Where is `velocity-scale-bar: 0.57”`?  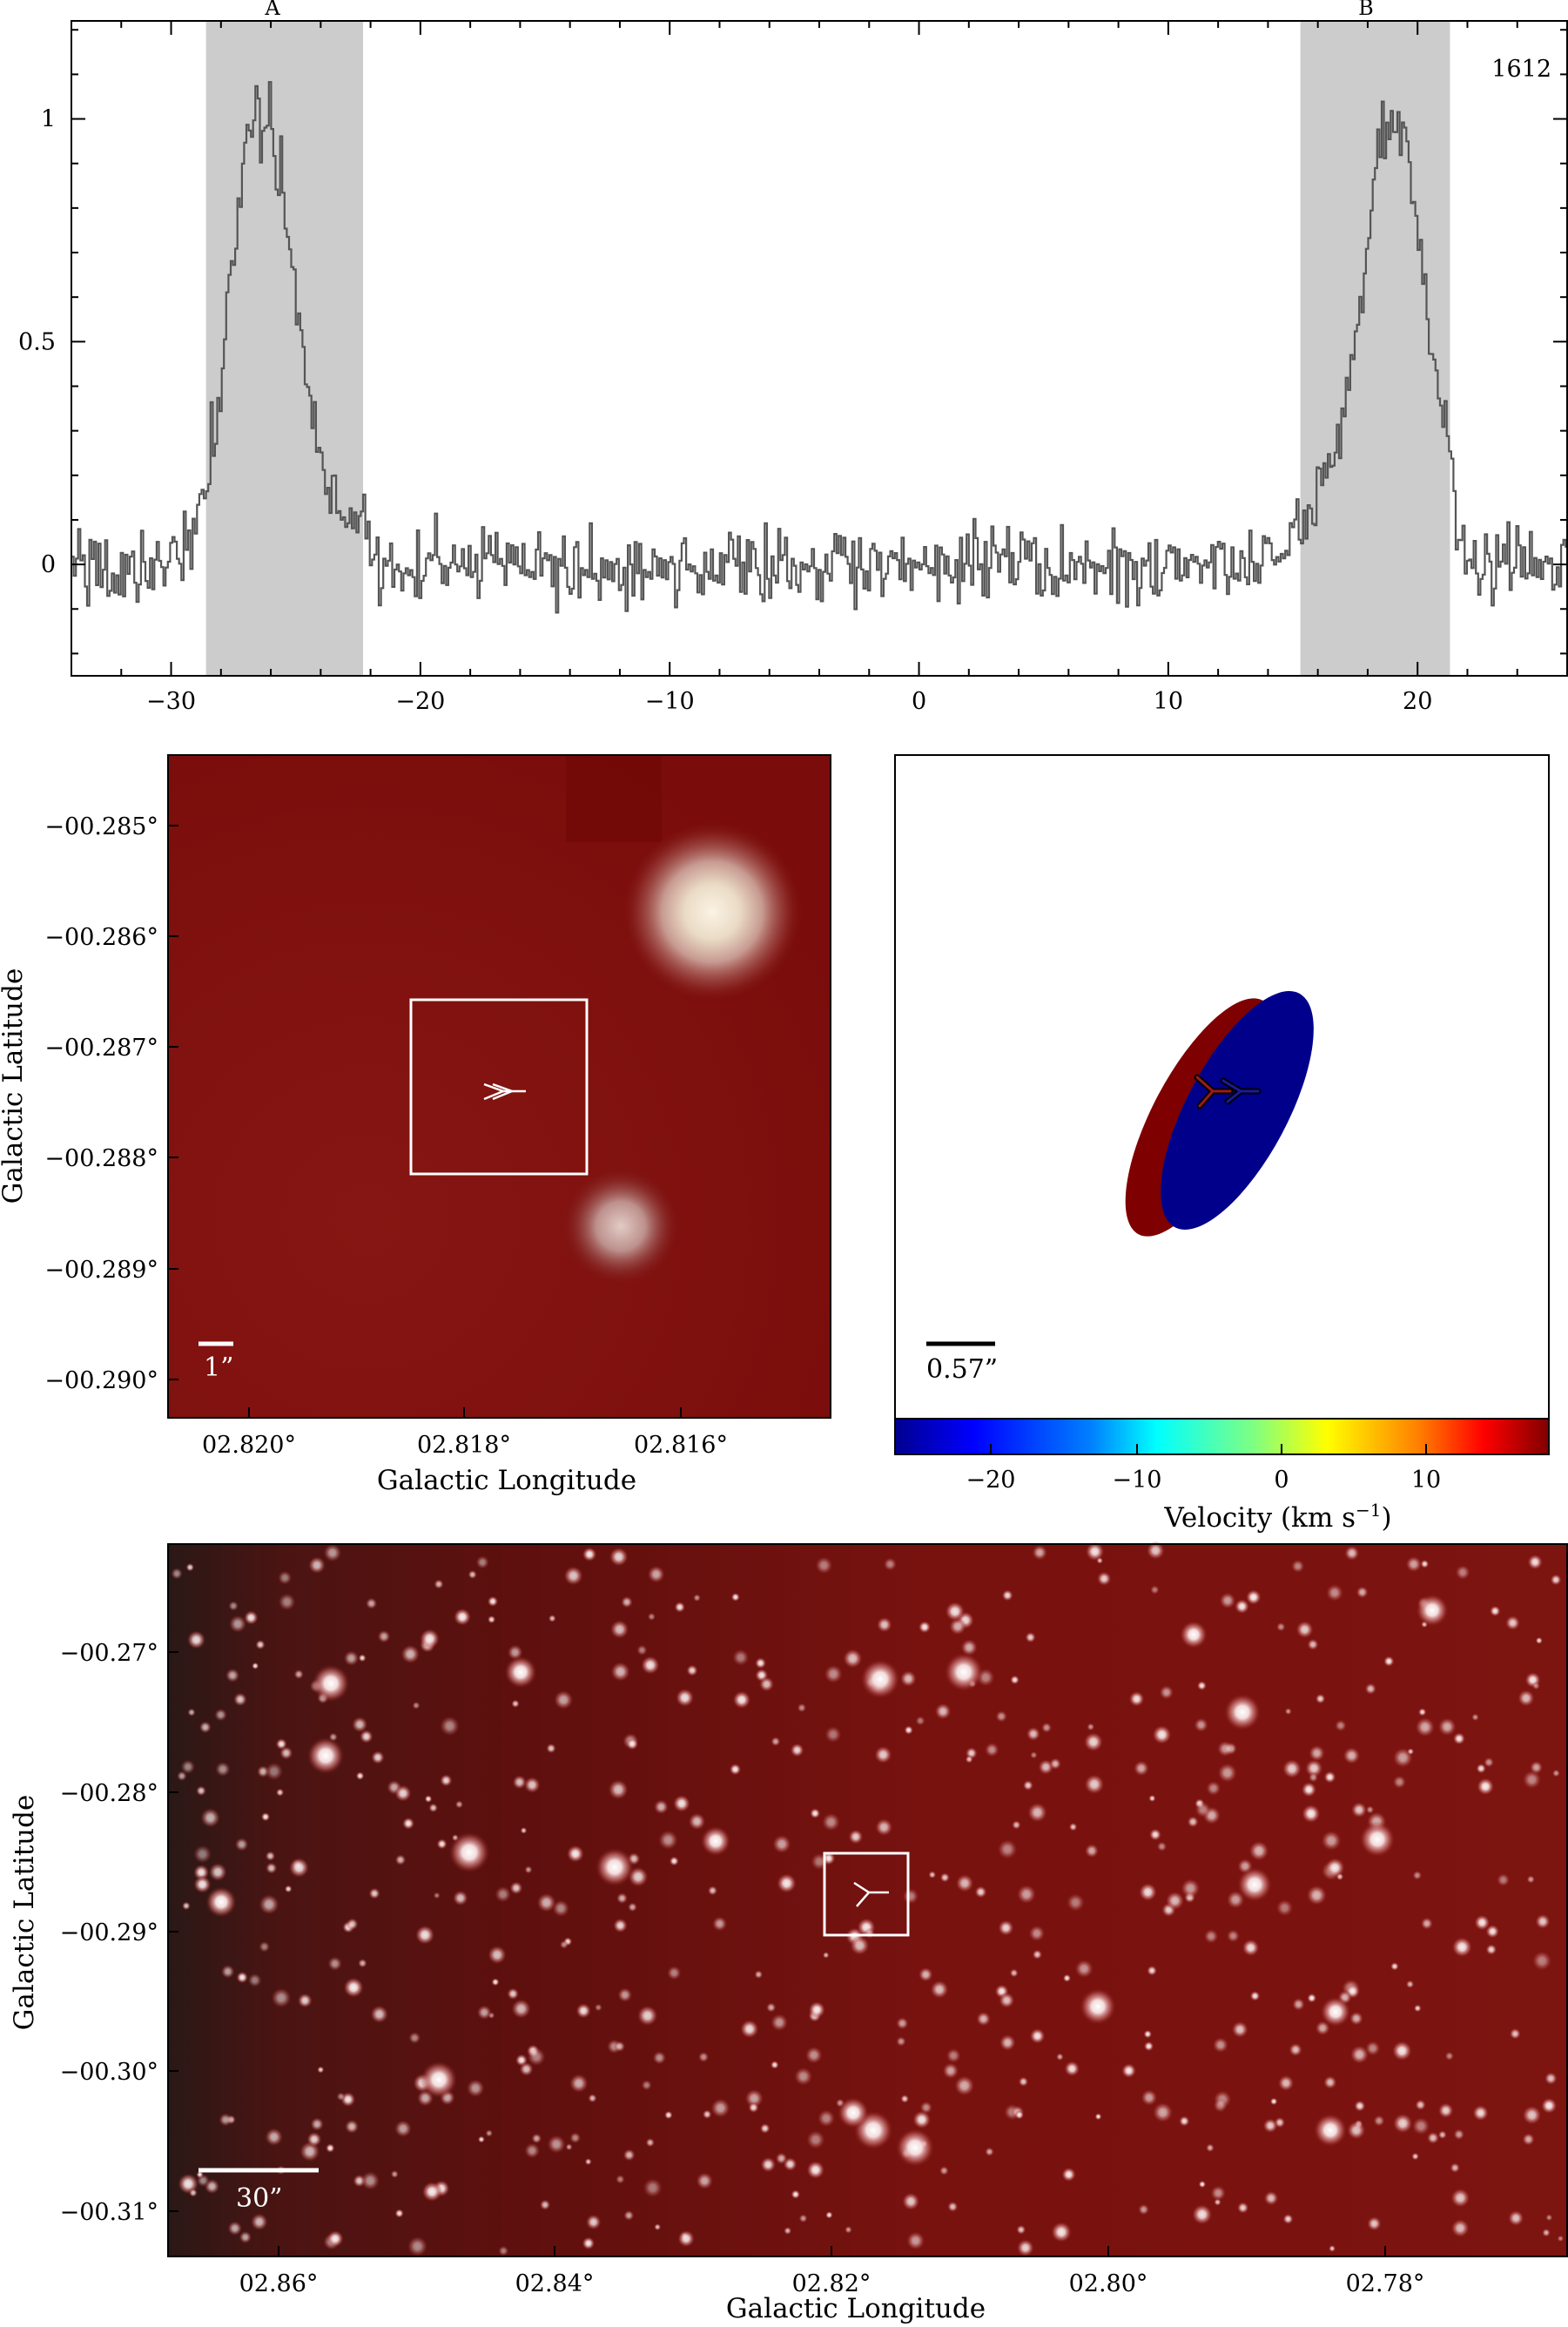 velocity-scale-bar: 0.57” is located at coordinates (962, 1363).